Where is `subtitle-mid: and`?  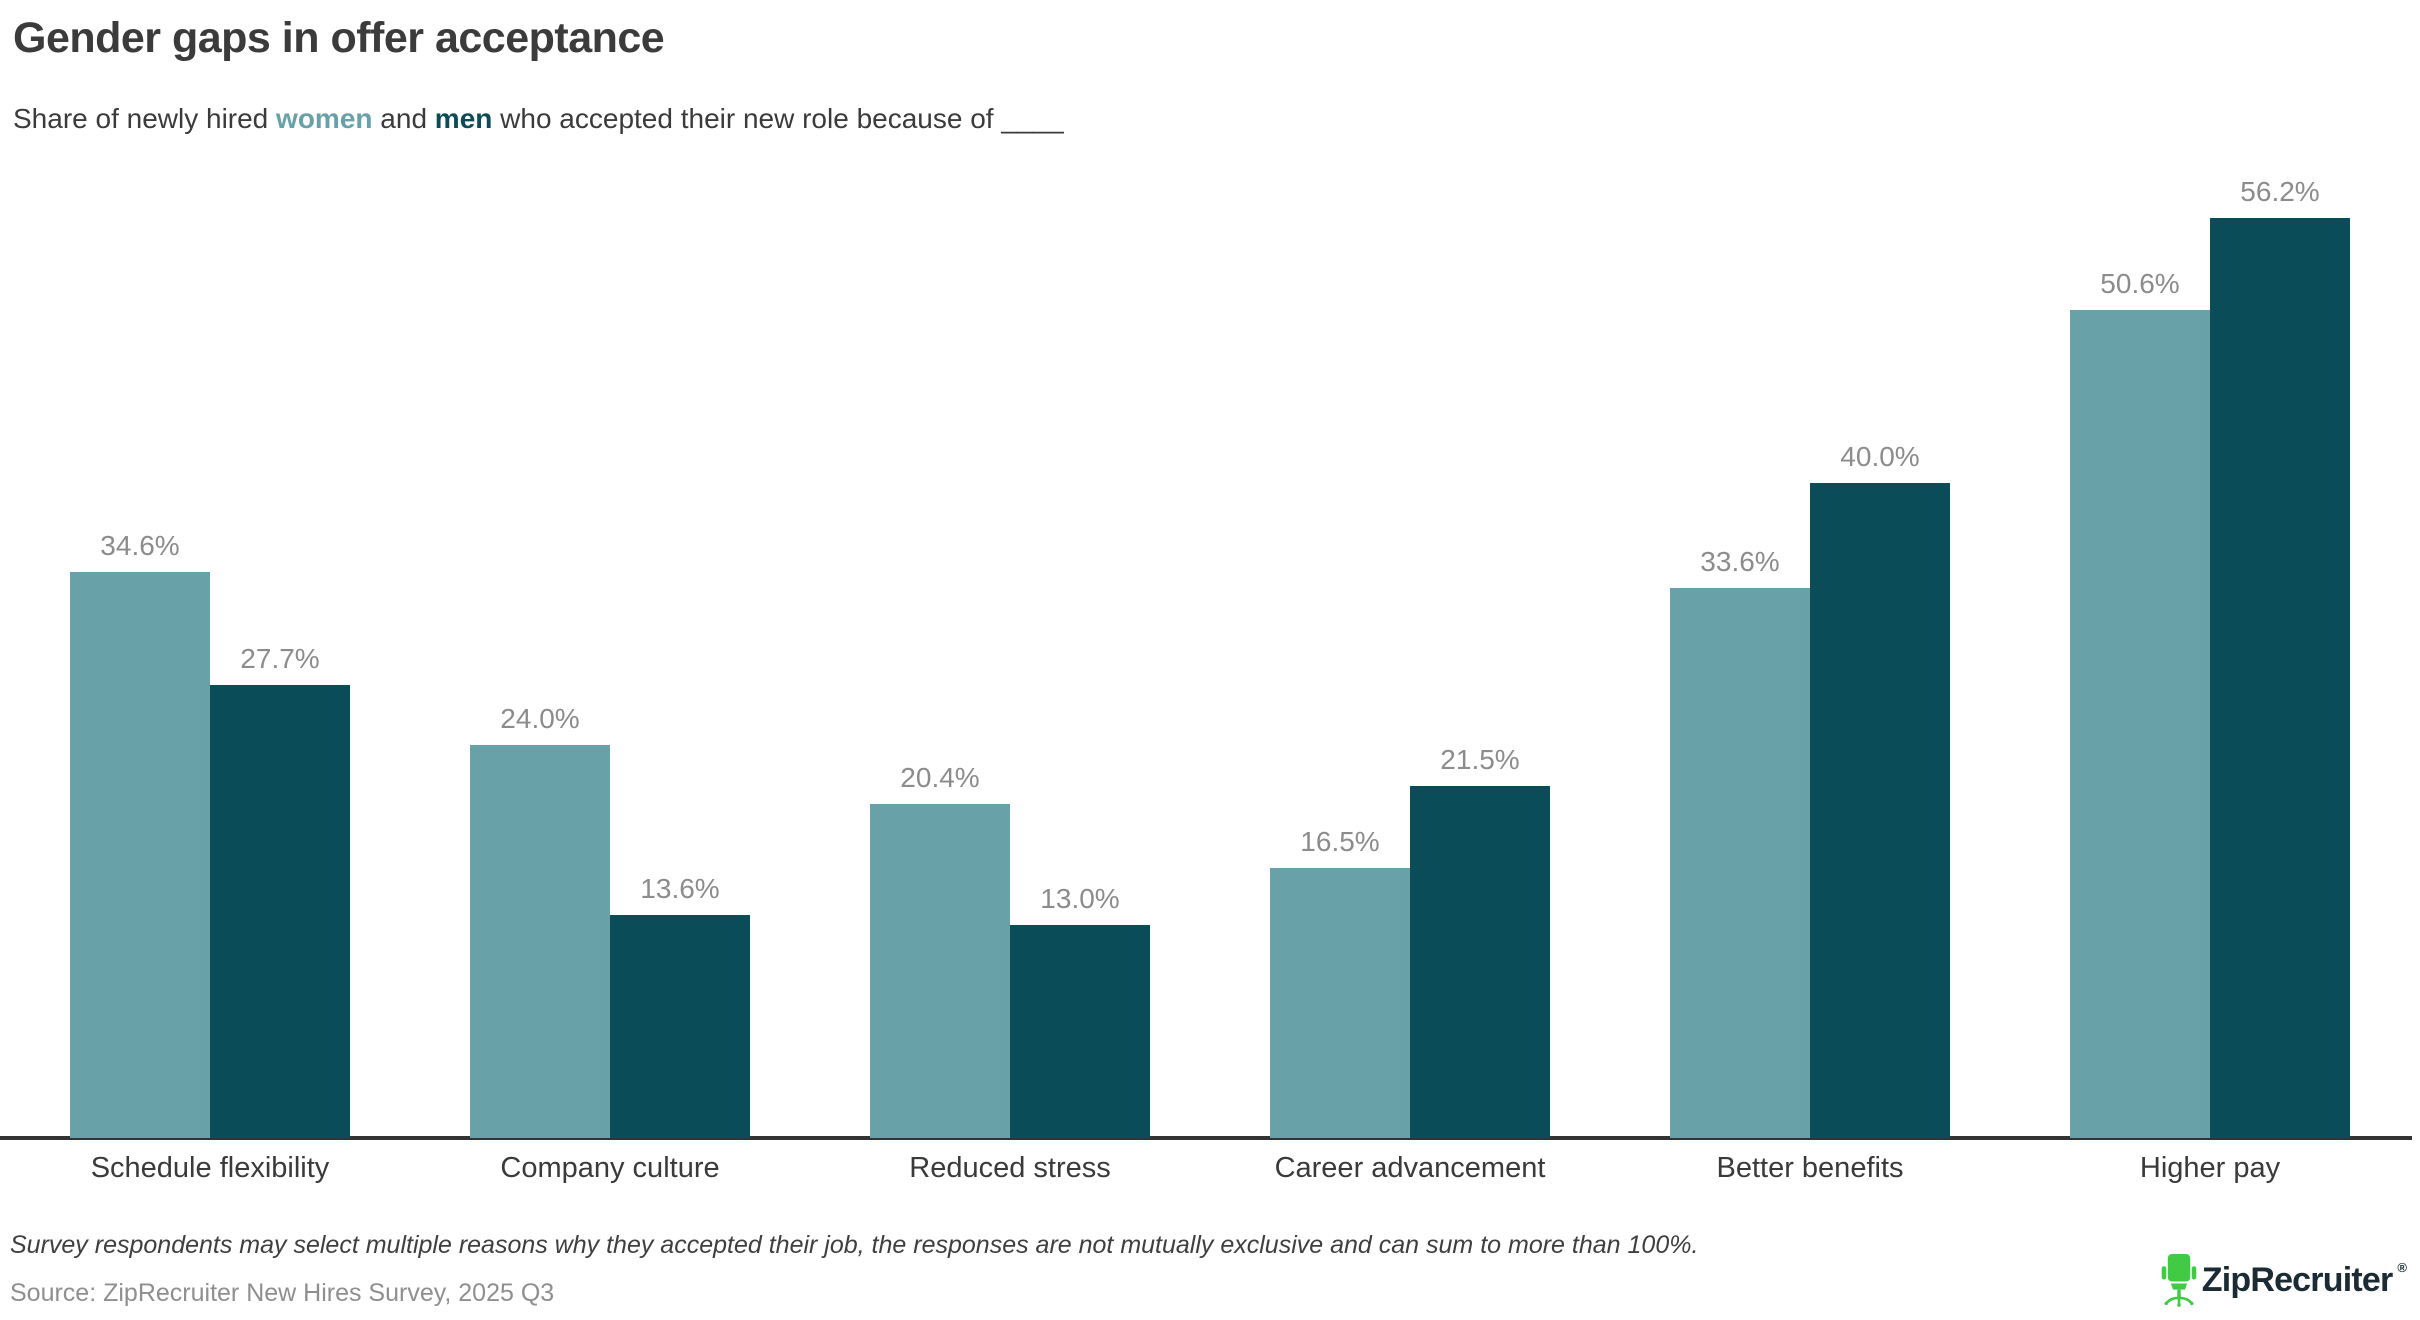 subtitle-mid: and is located at coordinates (403, 118).